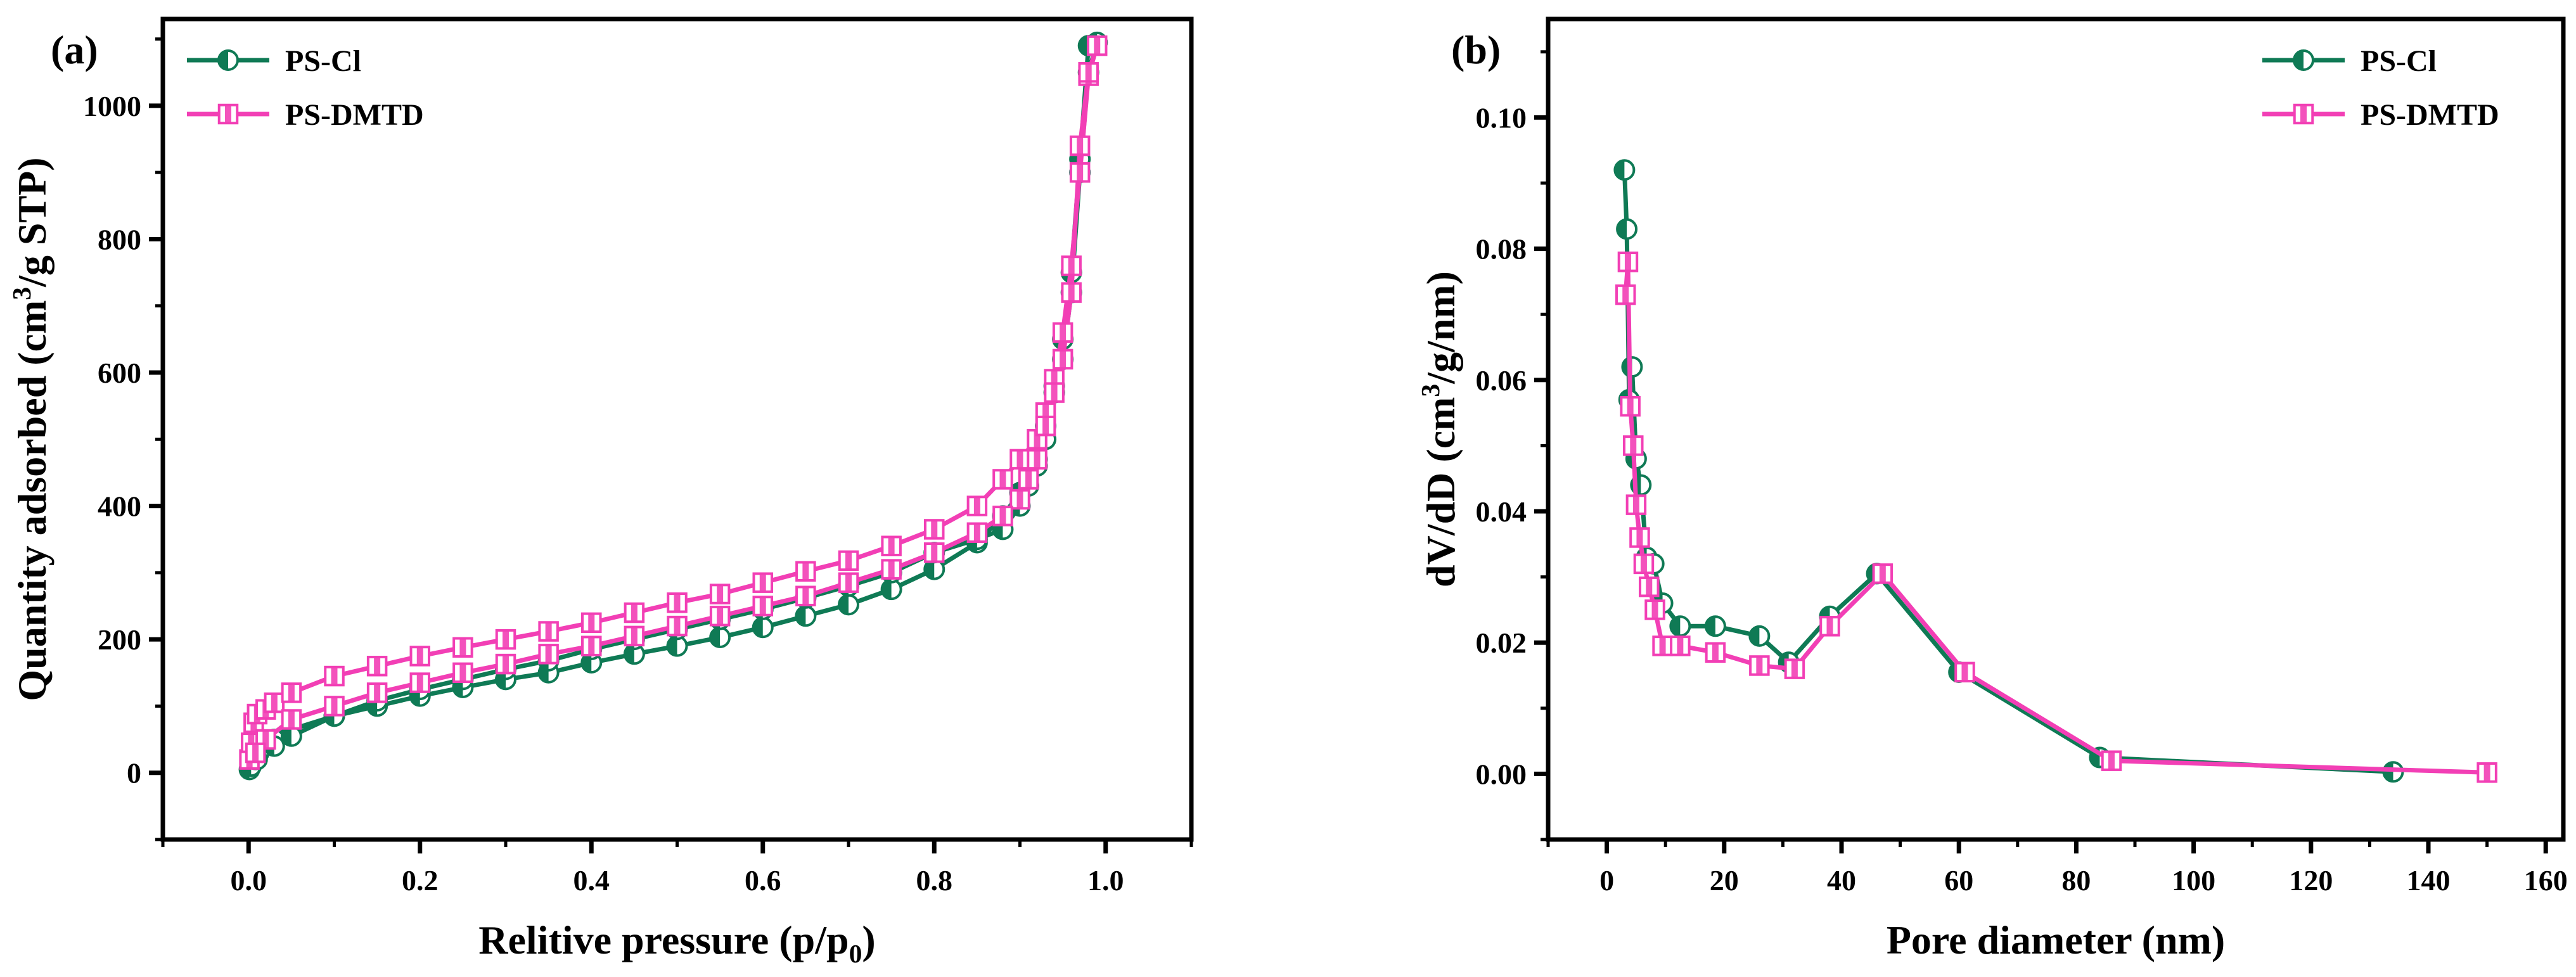 The width and height of the screenshot is (2576, 977). I want to click on legend-label-ps-dmtd-1: PS-DMTD, so click(2430, 115).